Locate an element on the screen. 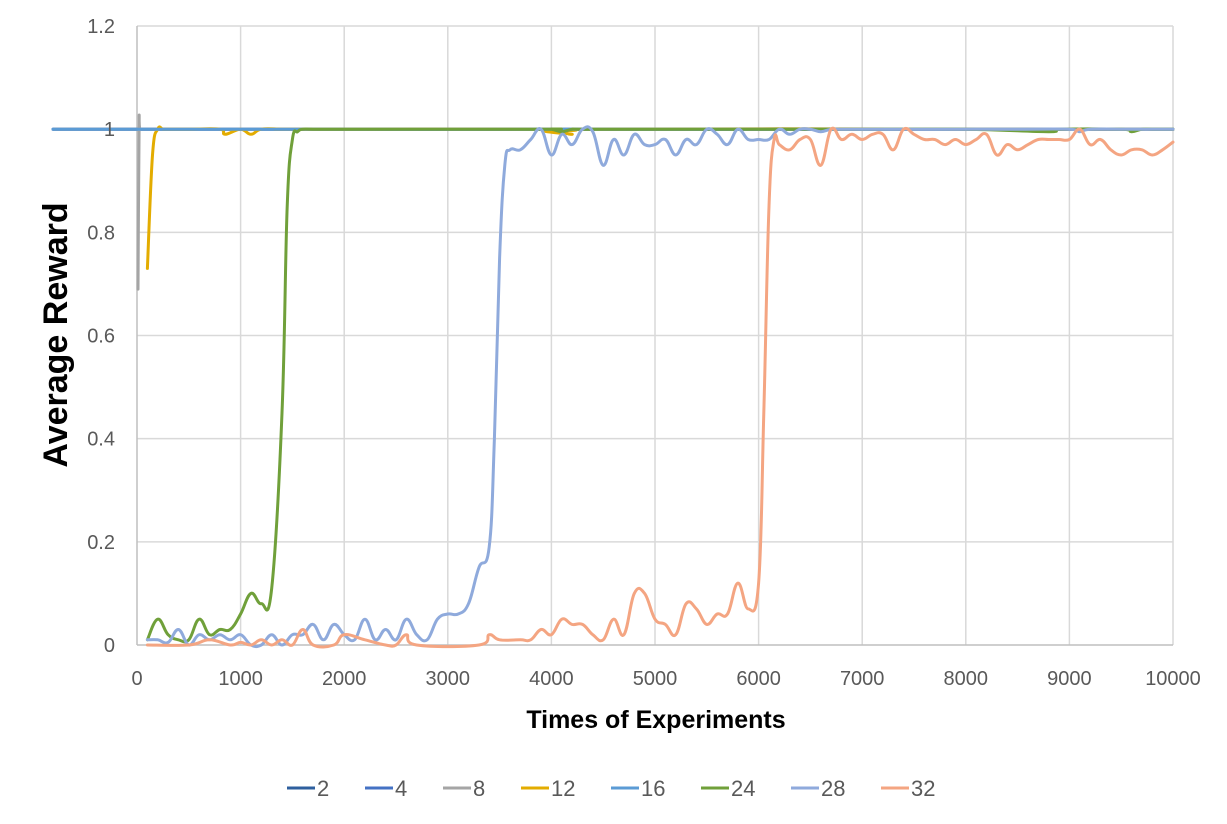  x-tick-label: 9000 is located at coordinates (1069, 679).